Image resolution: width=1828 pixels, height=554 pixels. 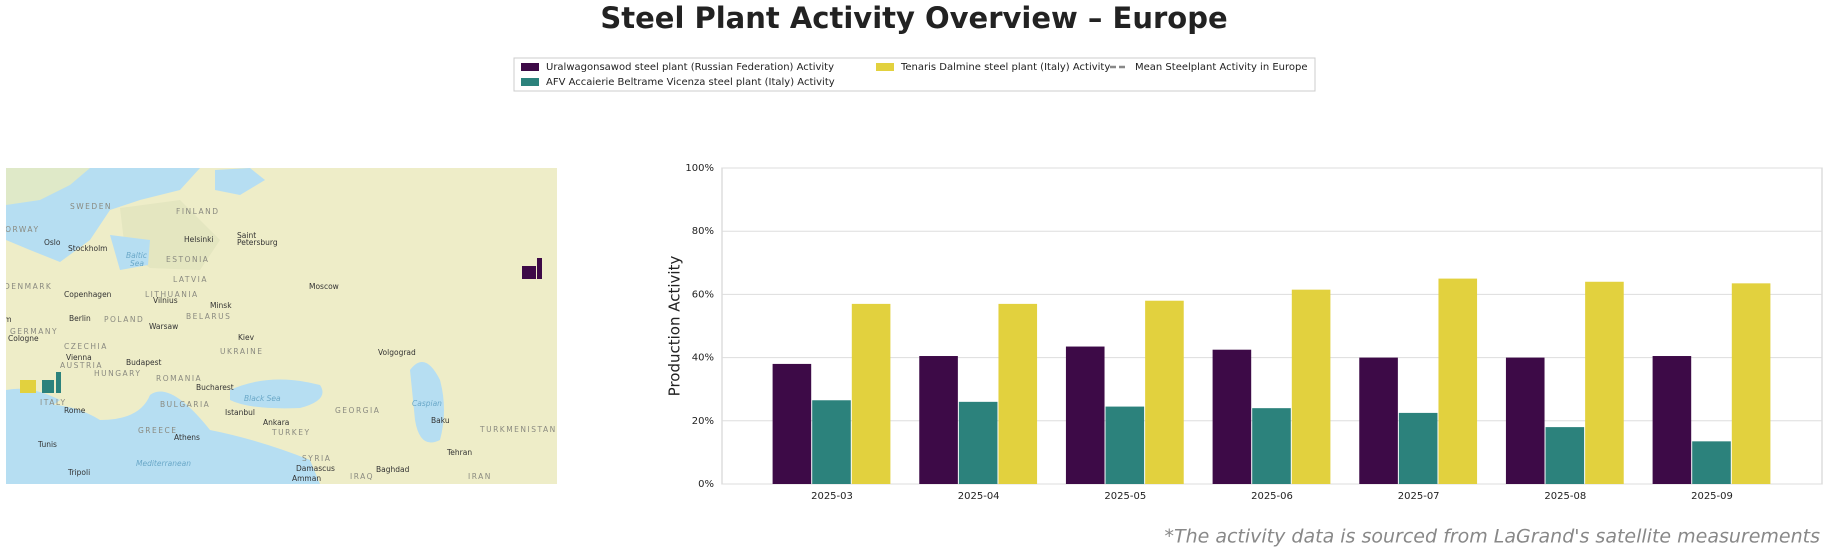 I want to click on map-label: TURKMENISTAN, so click(x=518, y=429).